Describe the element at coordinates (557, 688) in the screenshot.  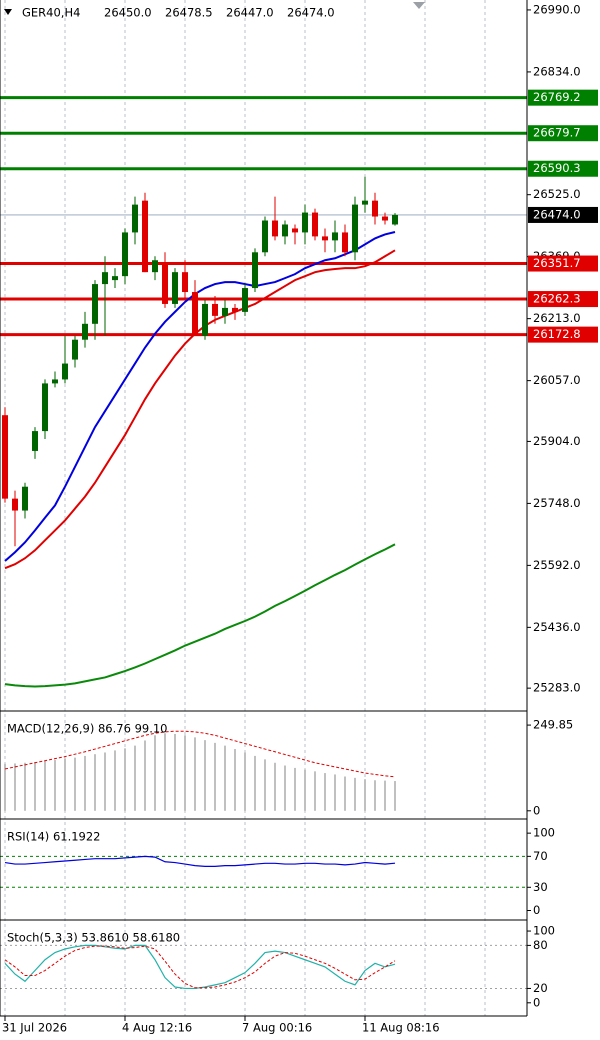
I see `y-tick-label: 25283.0` at that location.